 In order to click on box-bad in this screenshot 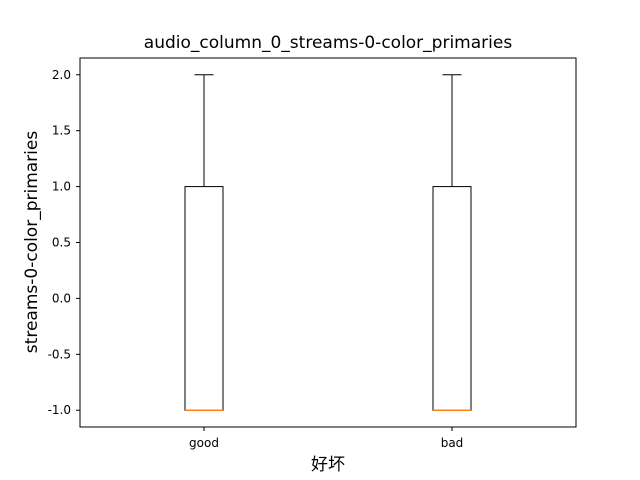, I will do `click(452, 242)`.